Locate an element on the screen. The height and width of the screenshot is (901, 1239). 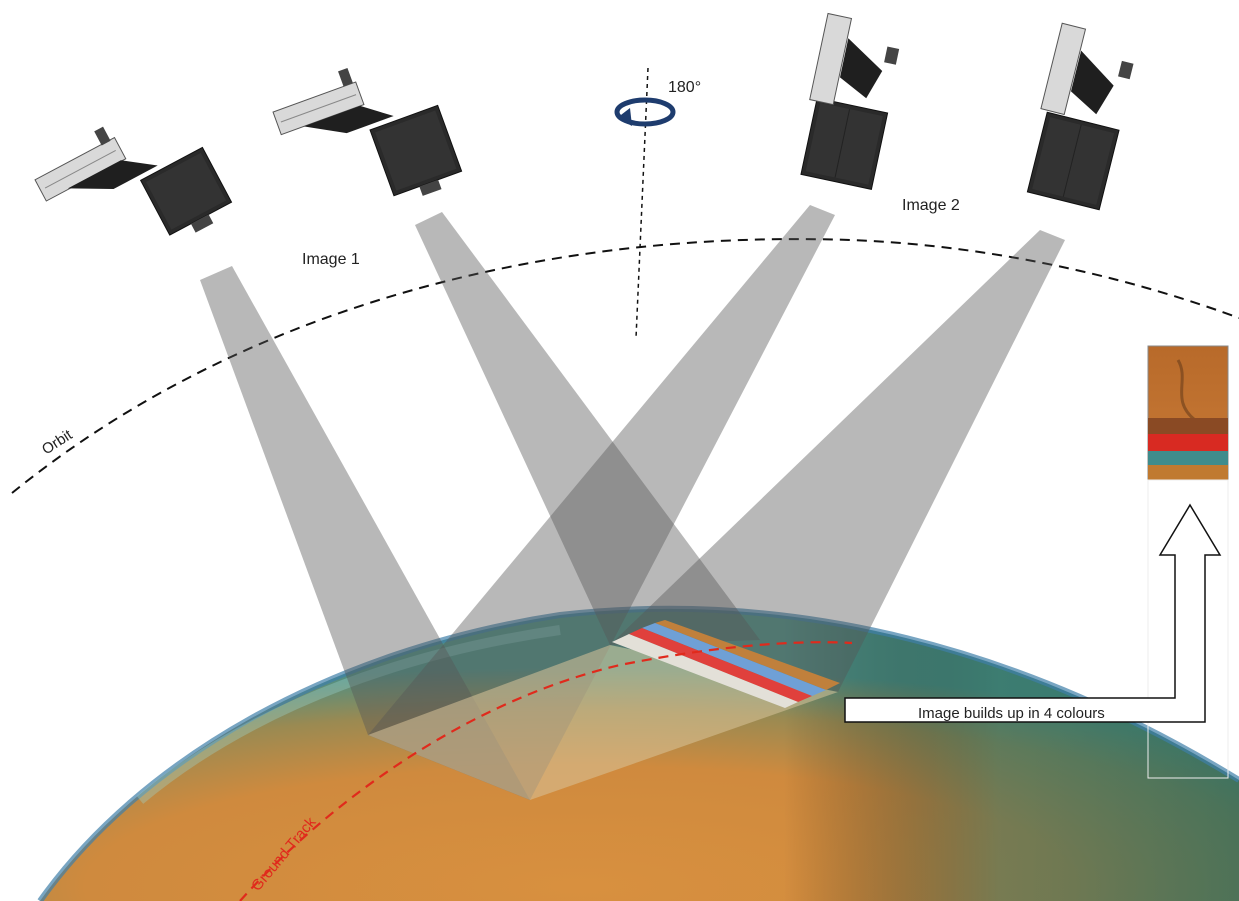
band-red is located at coordinates (720, 665).